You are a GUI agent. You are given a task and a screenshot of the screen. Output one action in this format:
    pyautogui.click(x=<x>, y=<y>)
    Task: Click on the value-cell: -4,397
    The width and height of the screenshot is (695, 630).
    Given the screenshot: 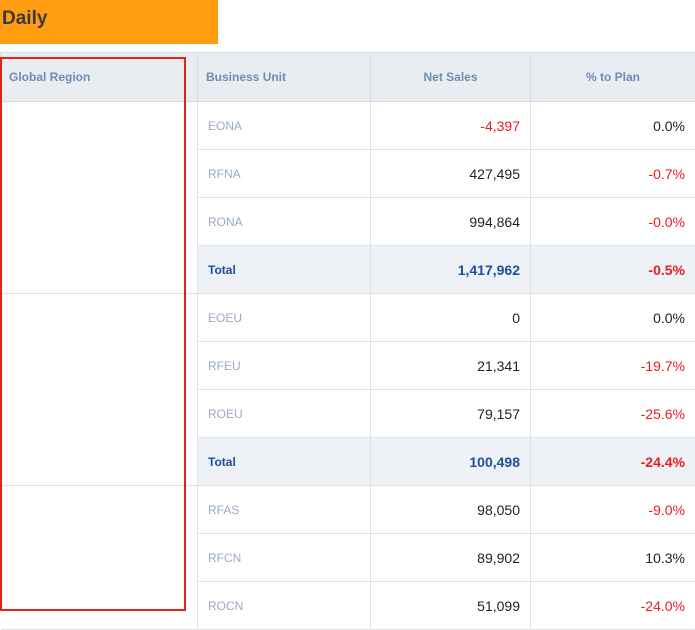 What is the action you would take?
    pyautogui.click(x=451, y=126)
    